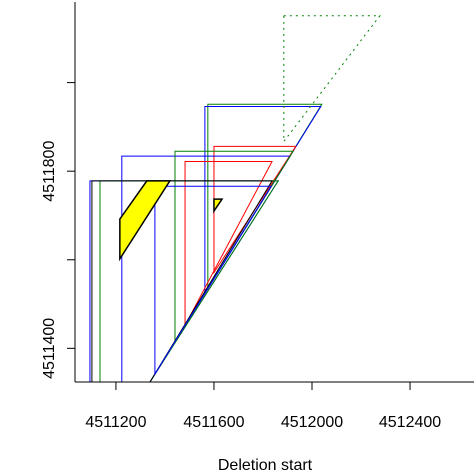 The width and height of the screenshot is (474, 474). Describe the element at coordinates (265, 465) in the screenshot. I see `x-axis-title: Deletion start` at that location.